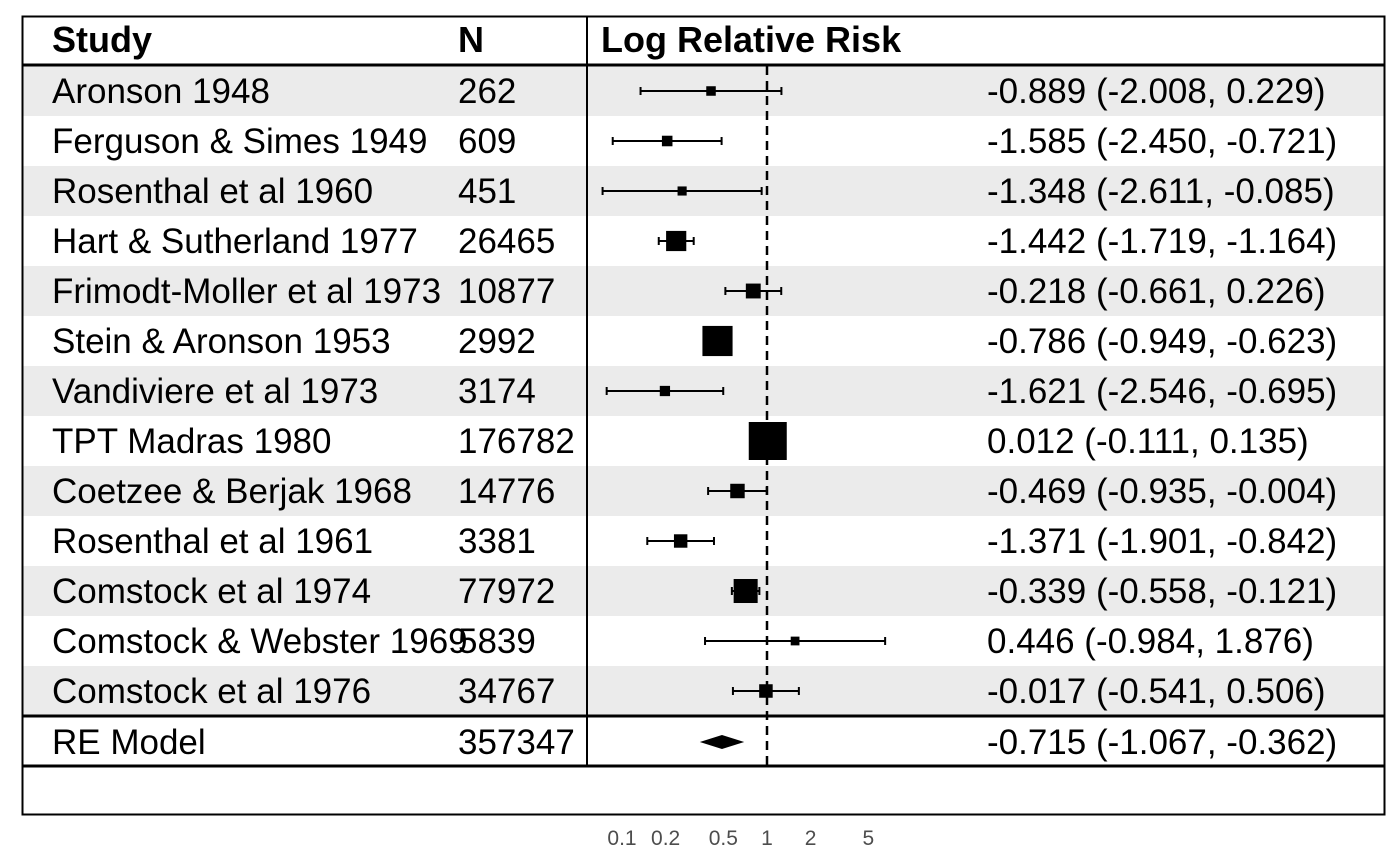 Image resolution: width=1400 pixels, height=866 pixels. I want to click on x-tick-label: 0.5, so click(723, 838).